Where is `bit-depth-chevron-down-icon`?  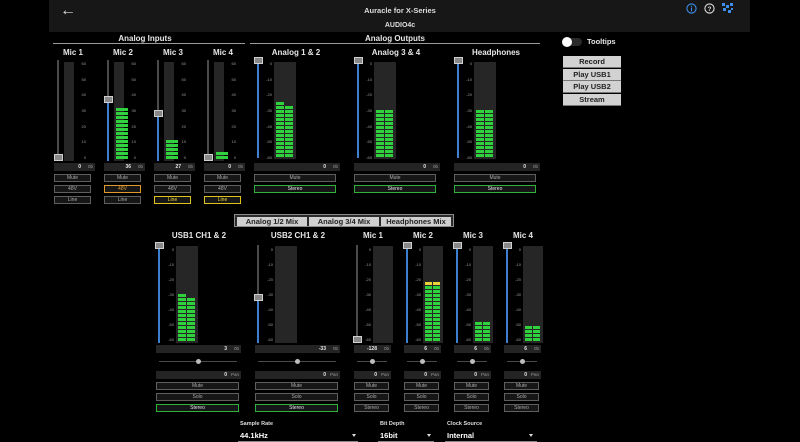 bit-depth-chevron-down-icon is located at coordinates (429, 435).